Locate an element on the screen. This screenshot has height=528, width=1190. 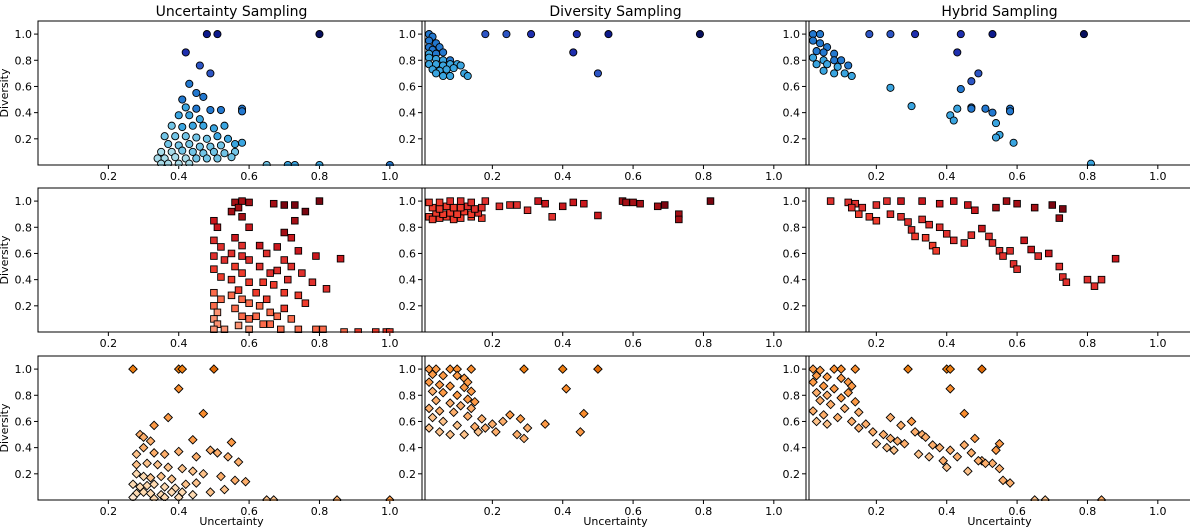
y-tick-label: 1.0 is located at coordinates (24, 34).